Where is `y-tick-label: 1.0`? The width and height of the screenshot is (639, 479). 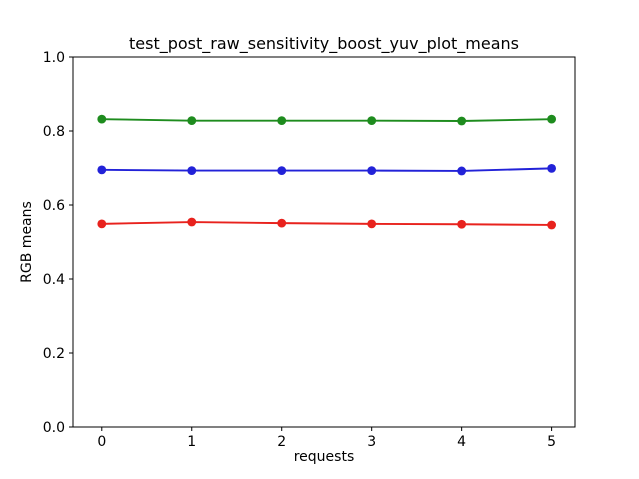 y-tick-label: 1.0 is located at coordinates (54, 58).